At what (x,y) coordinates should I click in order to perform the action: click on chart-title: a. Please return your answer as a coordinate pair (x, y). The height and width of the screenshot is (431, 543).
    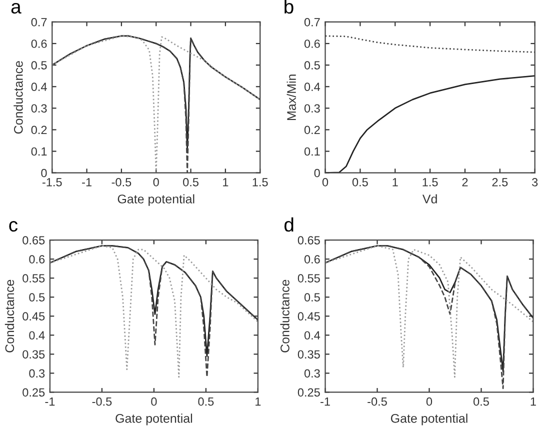
    Looking at the image, I should click on (16, 8).